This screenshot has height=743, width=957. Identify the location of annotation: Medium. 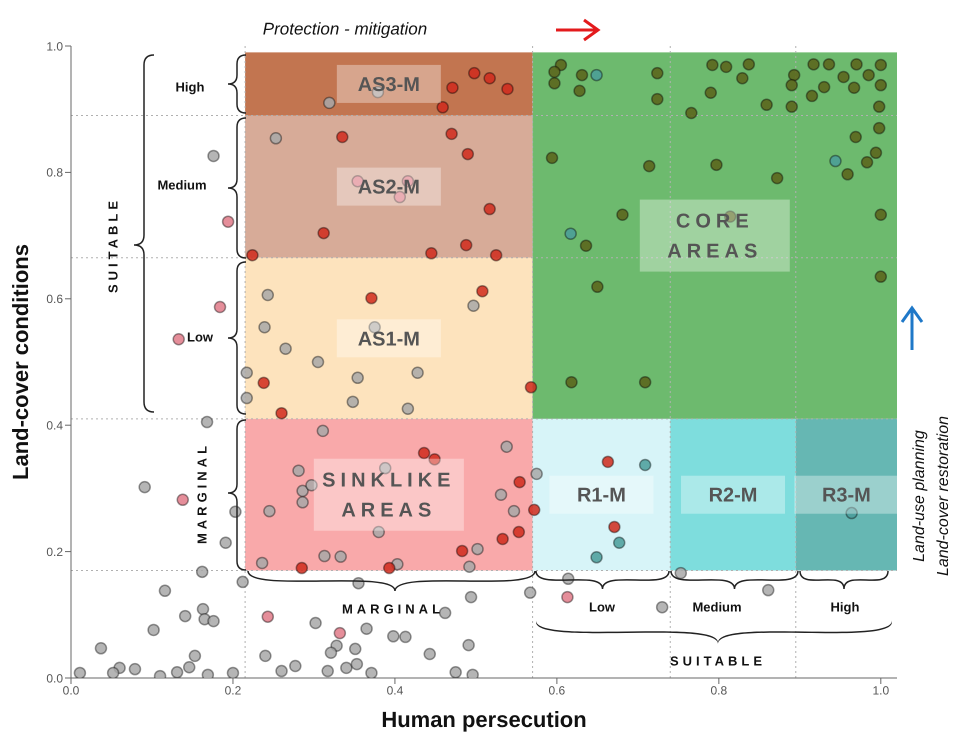
(717, 606).